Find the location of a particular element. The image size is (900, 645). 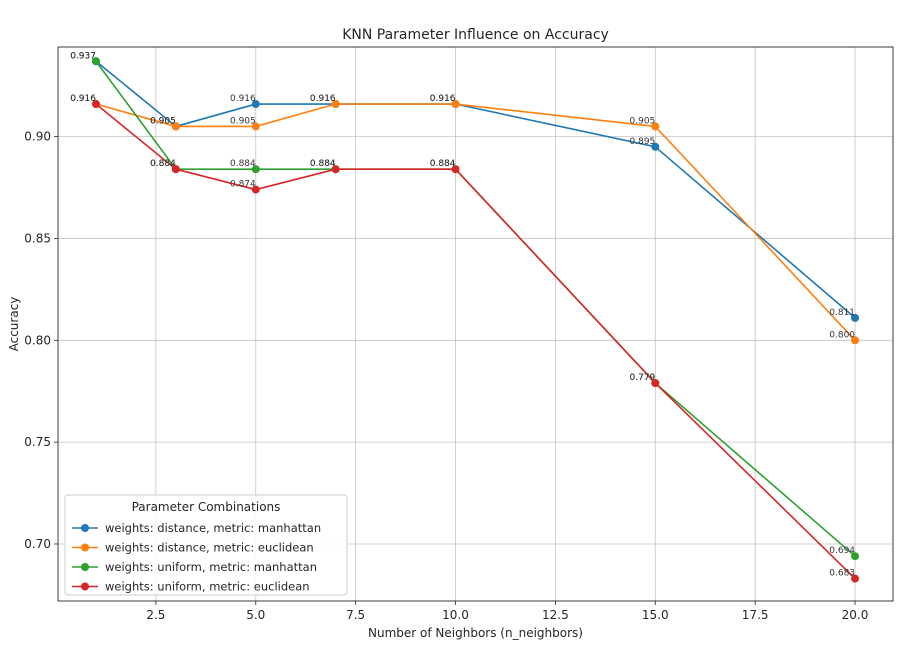

legend-item: weights: uniform, metric: euclidean is located at coordinates (191, 587).